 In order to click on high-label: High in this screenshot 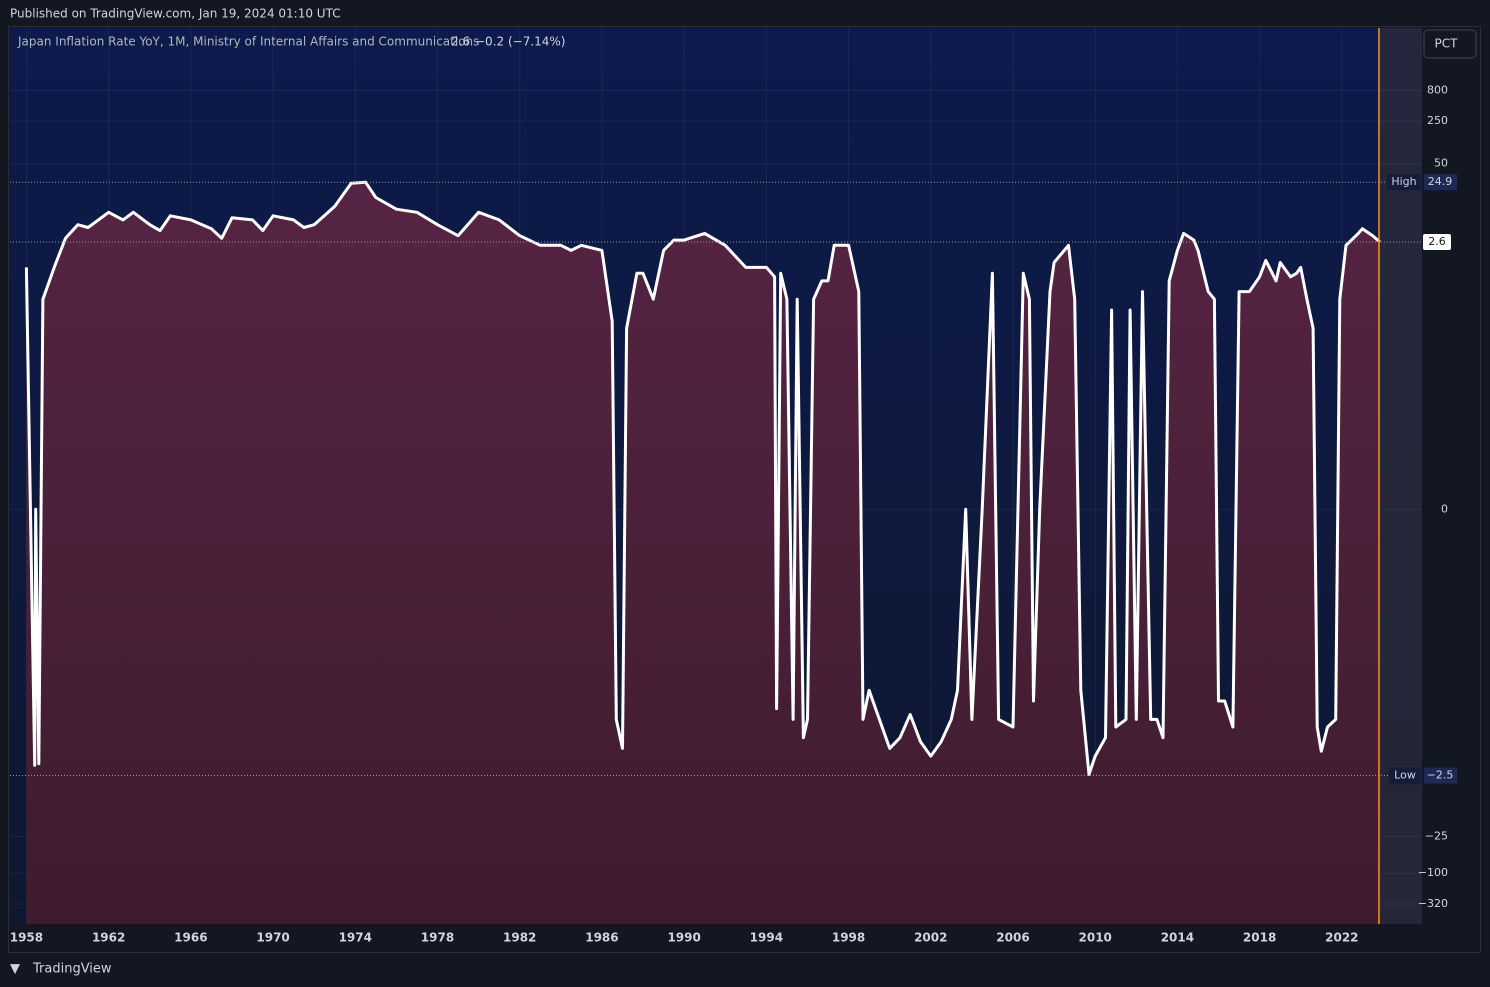, I will do `click(1403, 181)`.